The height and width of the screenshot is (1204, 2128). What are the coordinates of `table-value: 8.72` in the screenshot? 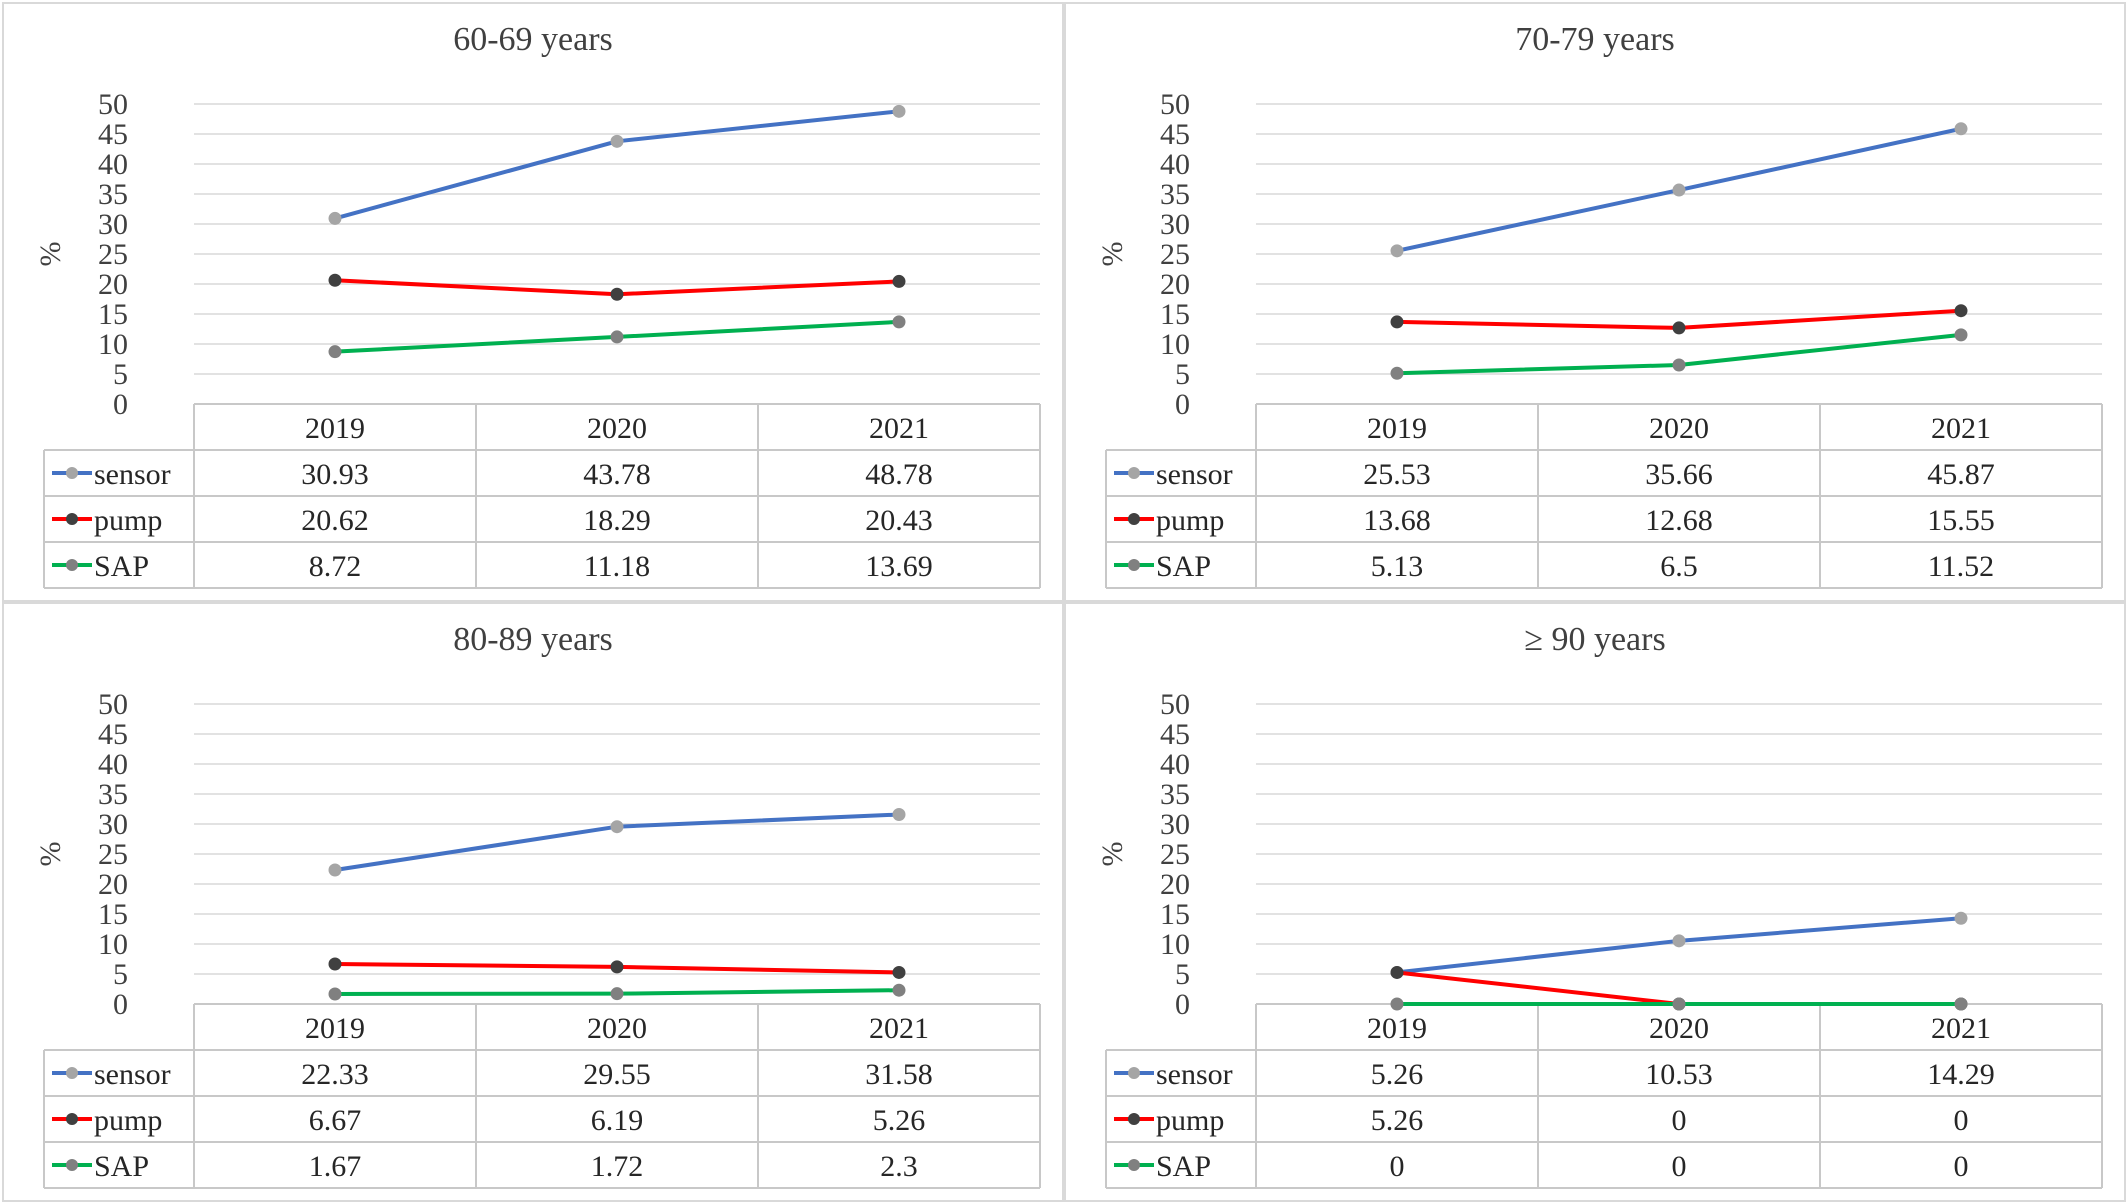 It's located at (335, 566).